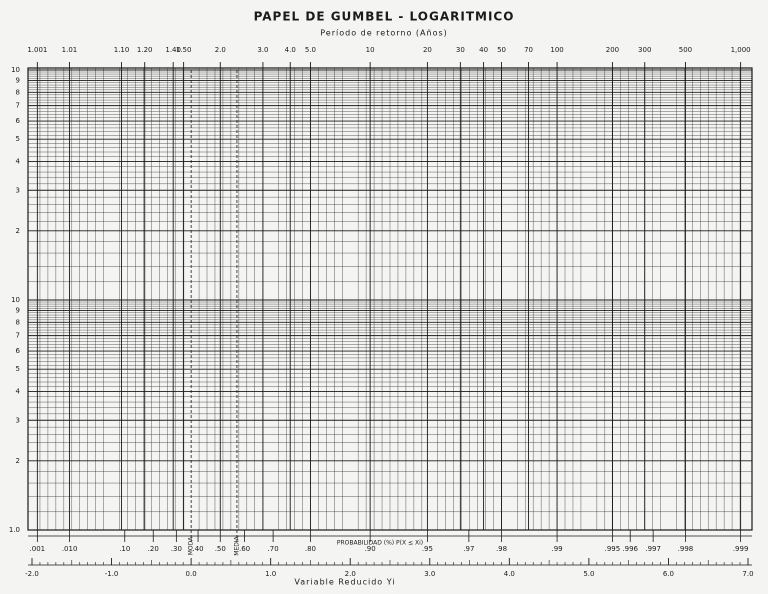  I want to click on x-tick-label: -2.0, so click(32, 574).